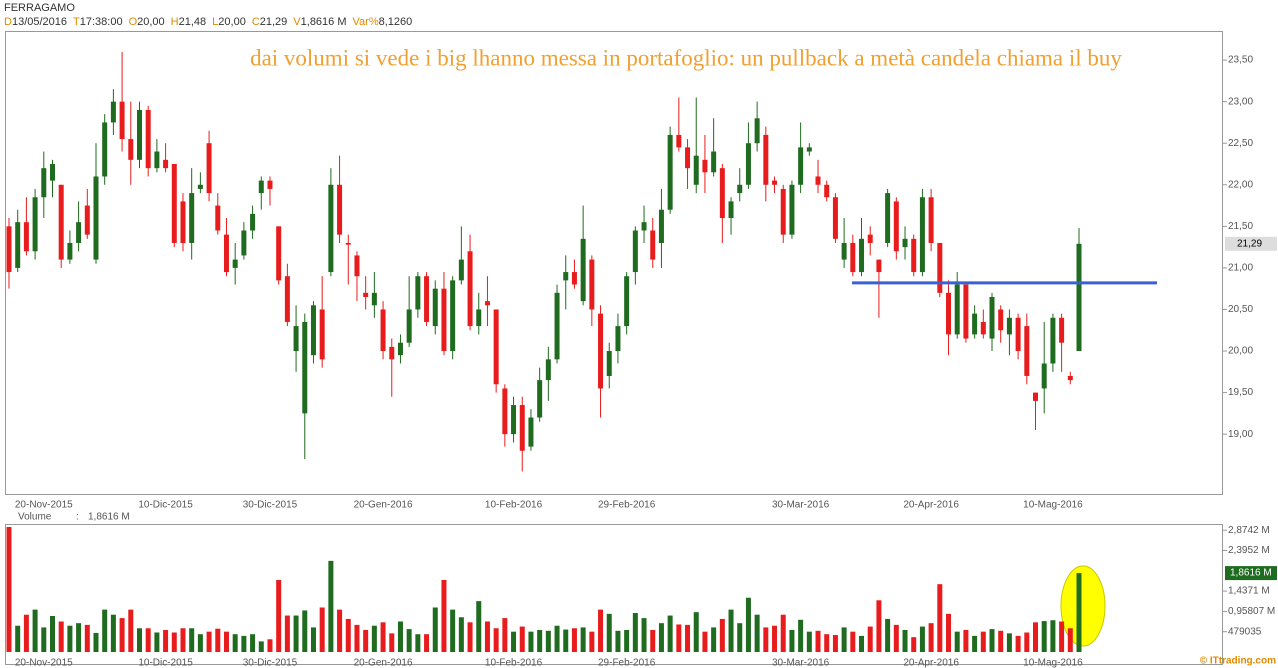 The height and width of the screenshot is (668, 1278). Describe the element at coordinates (383, 663) in the screenshot. I see `volume-x-tick-label: 20-Gen-2016` at that location.